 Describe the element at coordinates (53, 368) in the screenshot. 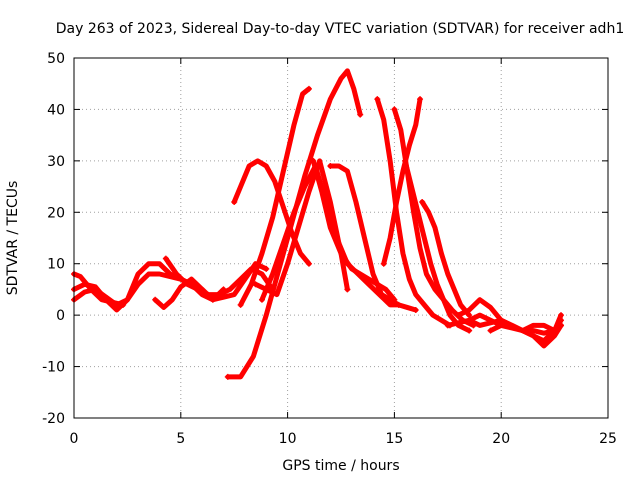

I see `y-tick-label: -10` at that location.